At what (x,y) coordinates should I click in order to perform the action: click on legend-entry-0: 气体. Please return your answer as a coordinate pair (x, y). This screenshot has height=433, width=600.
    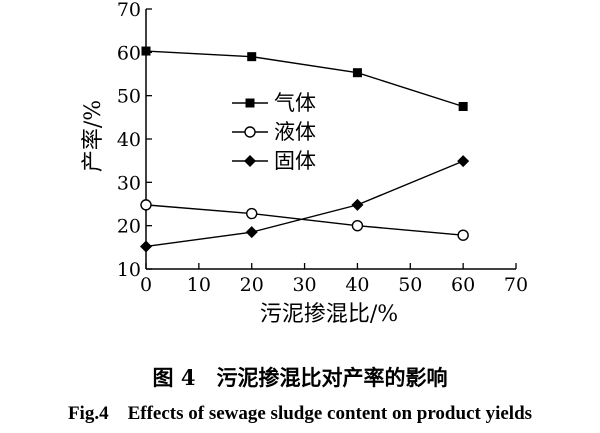
    Looking at the image, I should click on (274, 103).